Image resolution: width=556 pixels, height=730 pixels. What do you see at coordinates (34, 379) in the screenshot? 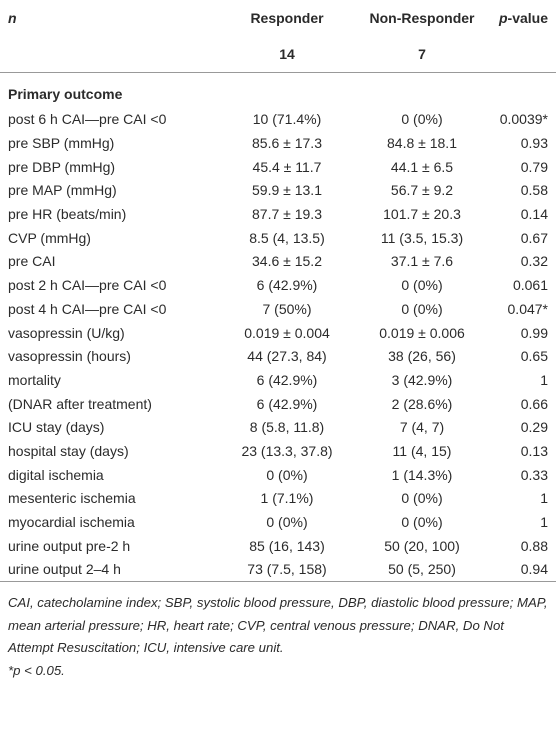
I see `row-label: mortality` at bounding box center [34, 379].